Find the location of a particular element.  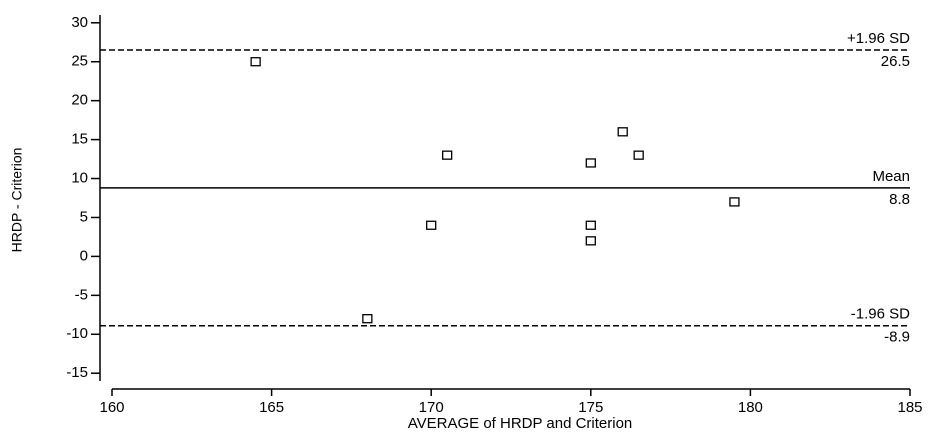

y-tick-label: 20 is located at coordinates (79, 100).